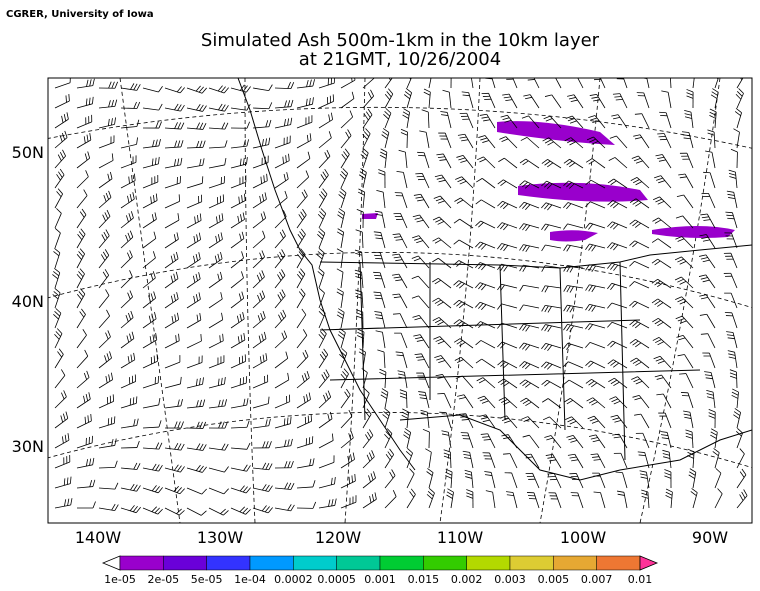 The image size is (760, 591). I want to click on lat-label: 40N, so click(28, 301).